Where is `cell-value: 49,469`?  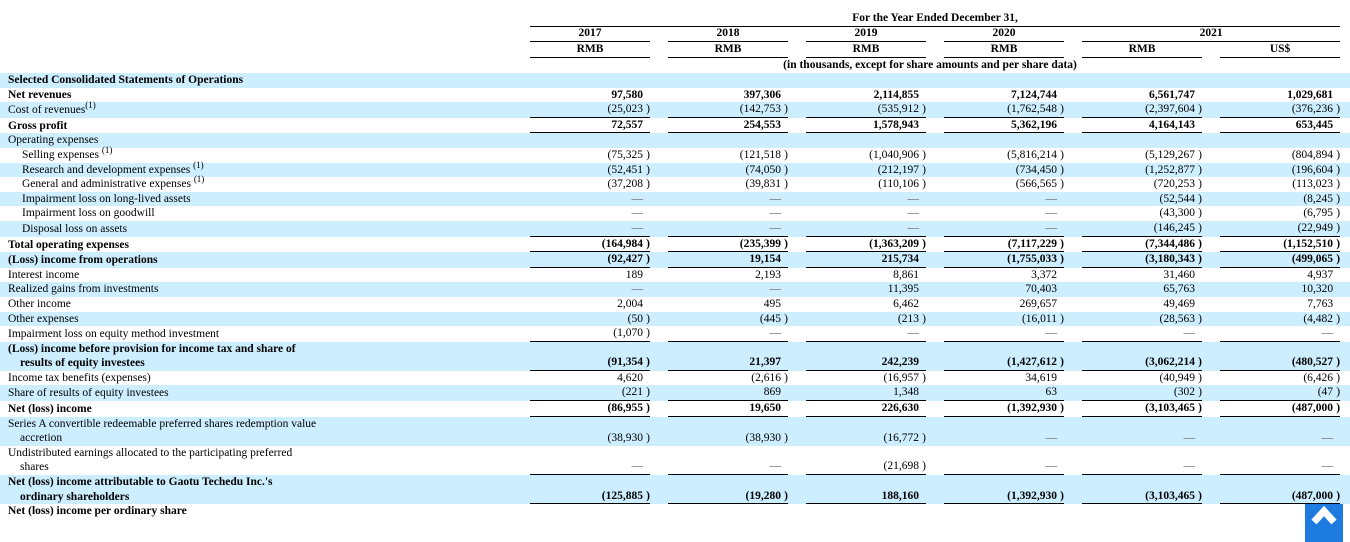 cell-value: 49,469 is located at coordinates (1179, 303).